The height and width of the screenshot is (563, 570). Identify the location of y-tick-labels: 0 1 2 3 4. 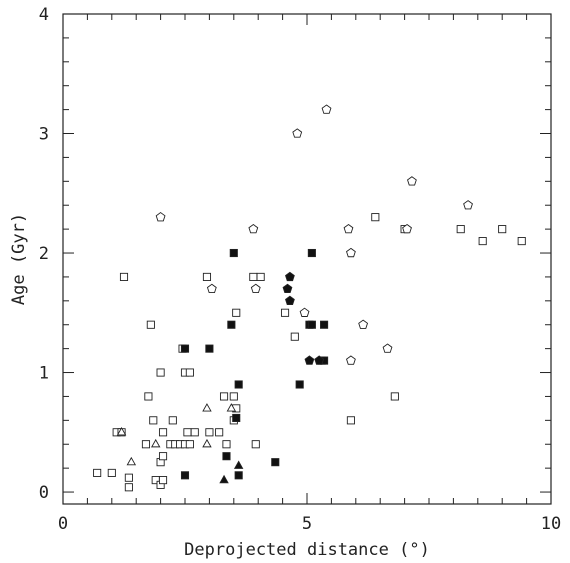
(44, 254).